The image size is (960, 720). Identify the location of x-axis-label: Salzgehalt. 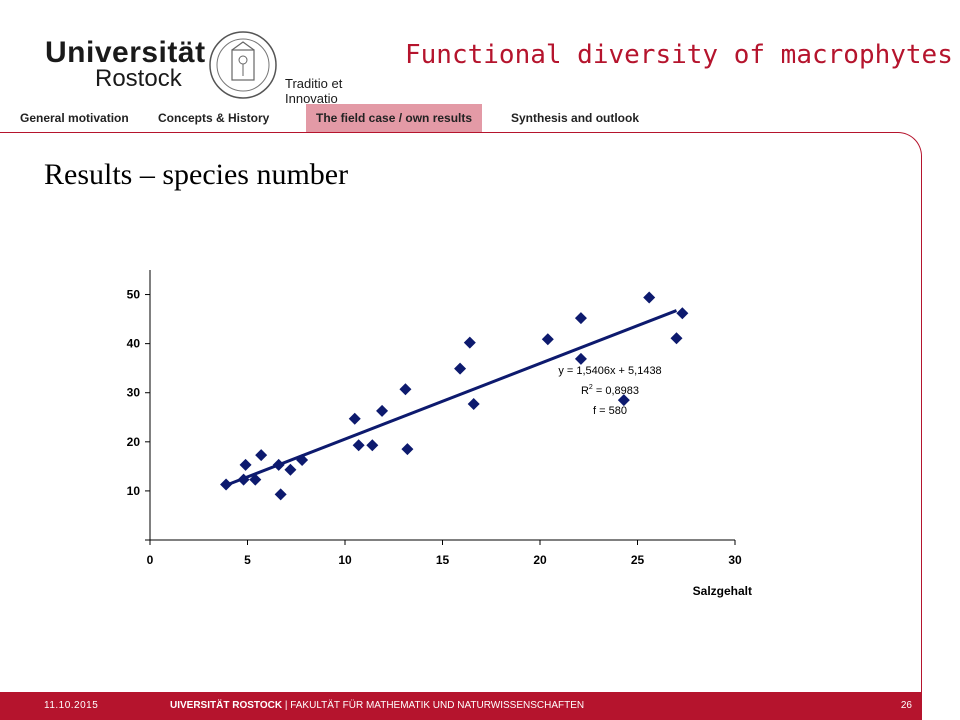
(722, 591).